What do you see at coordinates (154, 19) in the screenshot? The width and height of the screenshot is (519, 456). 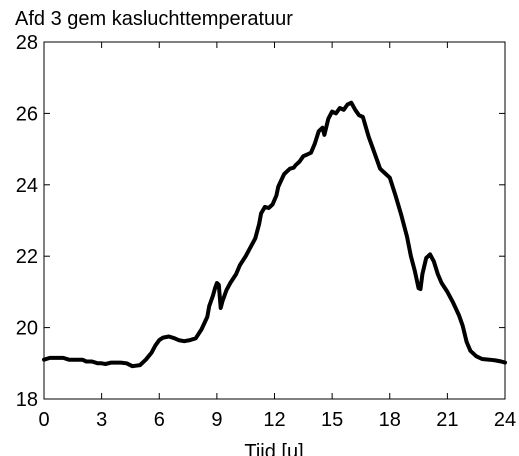 I see `chart-title: Afd 3 gem kasluchttemperatuur` at bounding box center [154, 19].